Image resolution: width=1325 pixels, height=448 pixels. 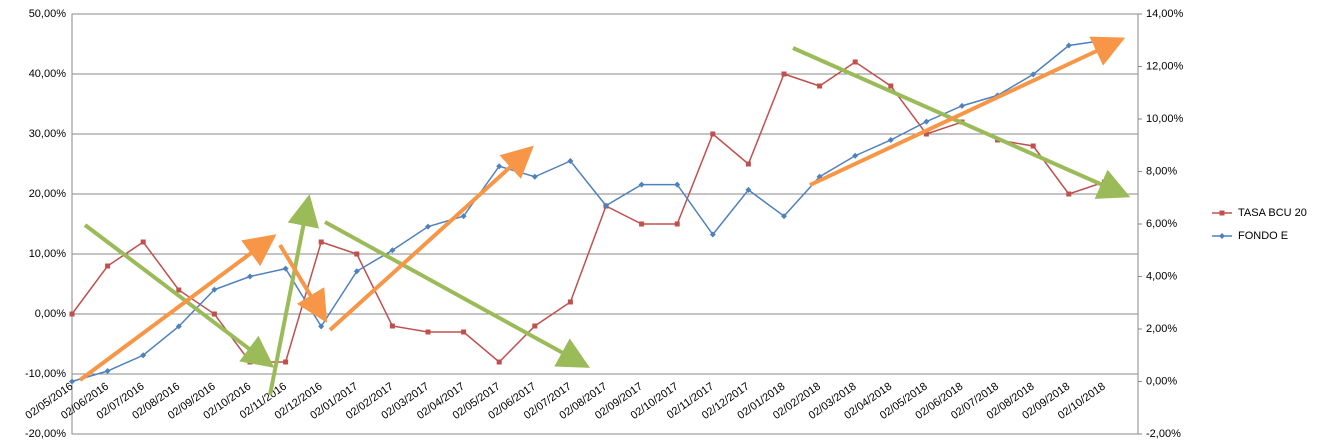 I want to click on y2-tick-label: 8,00%, so click(x=1161, y=171).